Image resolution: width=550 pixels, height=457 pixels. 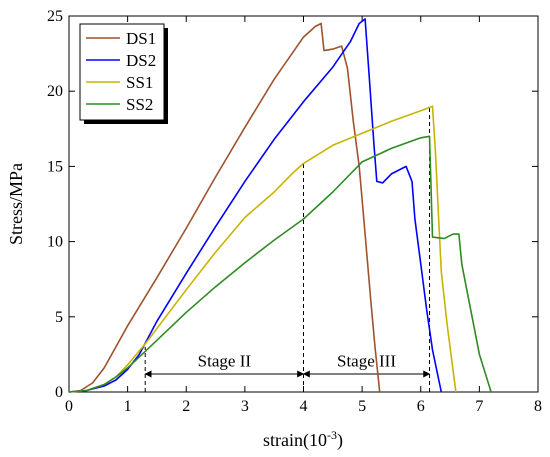 I want to click on legend-label: DS2, so click(x=141, y=60).